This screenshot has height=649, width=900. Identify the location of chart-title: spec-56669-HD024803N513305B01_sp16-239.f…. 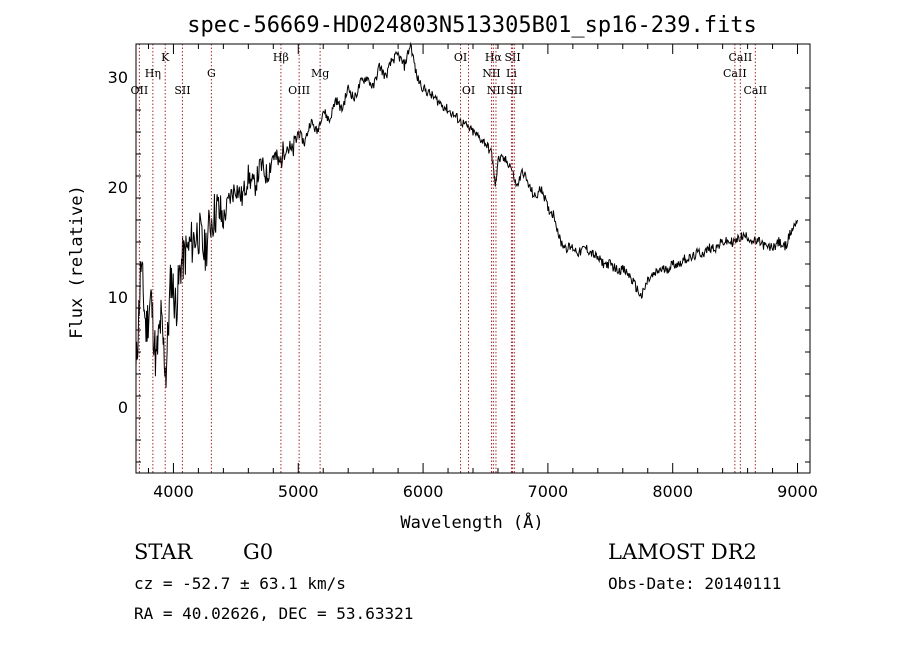
(472, 25).